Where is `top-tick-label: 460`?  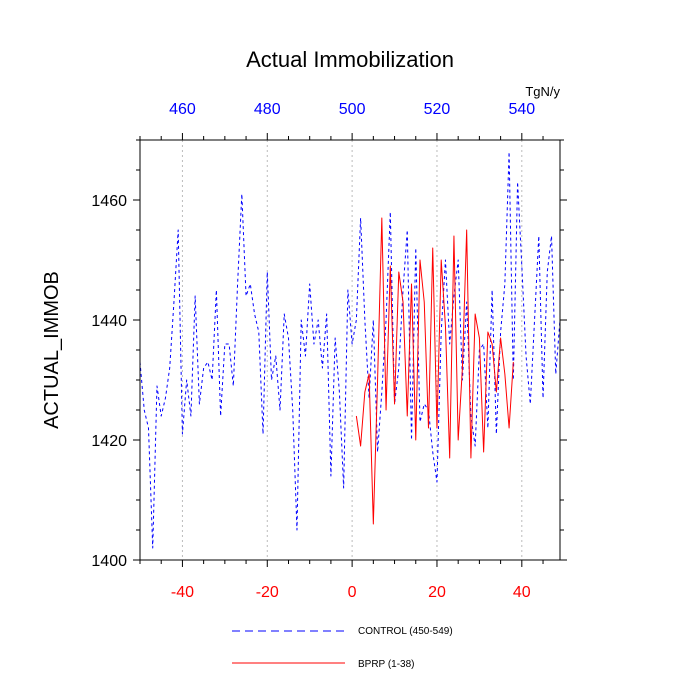 top-tick-label: 460 is located at coordinates (182, 109).